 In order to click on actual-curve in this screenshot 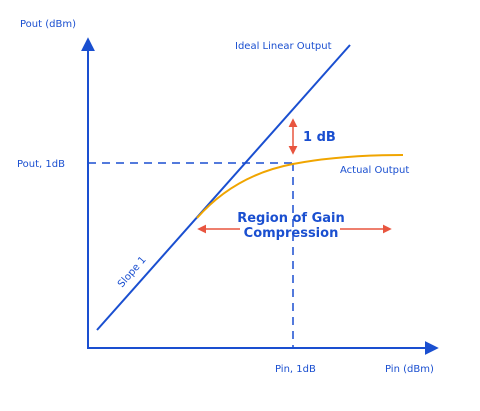, I will do `click(300, 186)`.